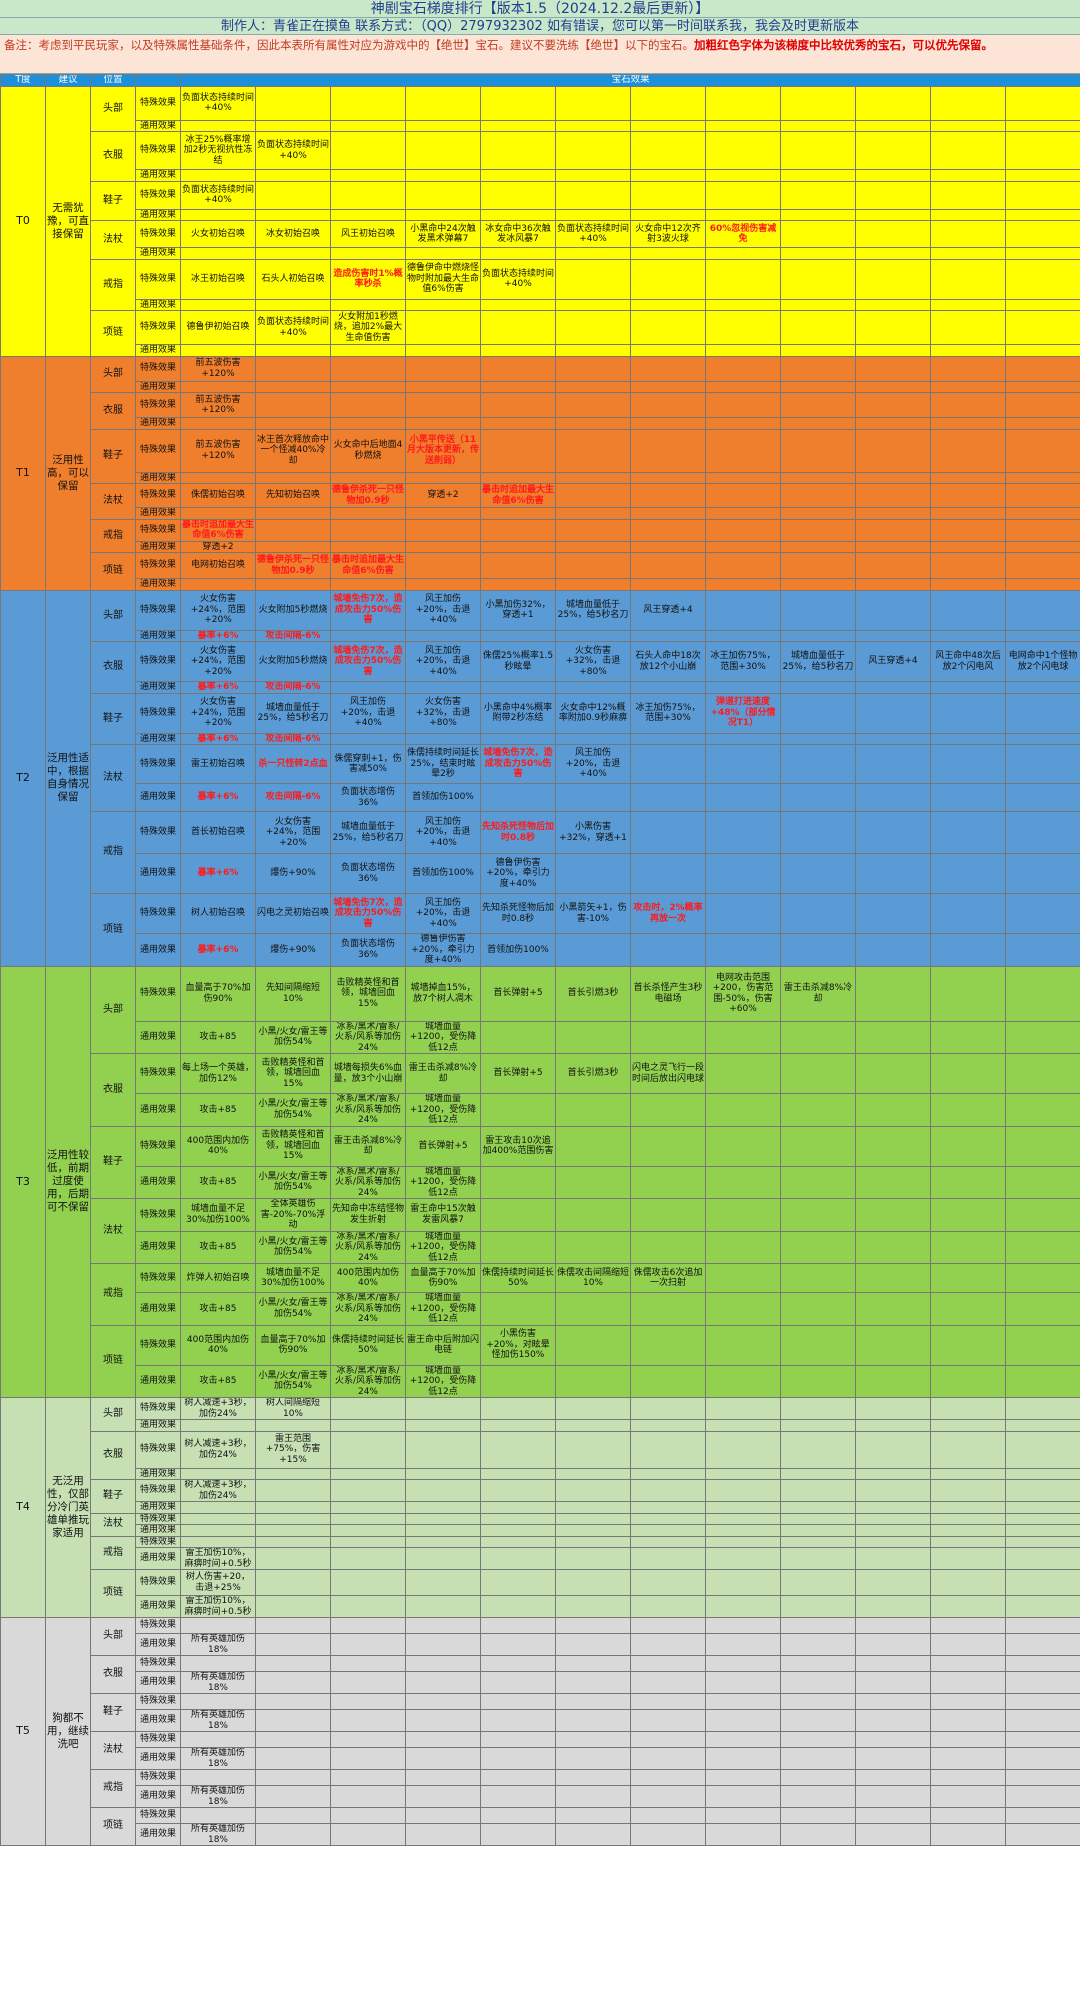  I want to click on effect-cell: 先知杀死怪物后加时0.8秒, so click(518, 832).